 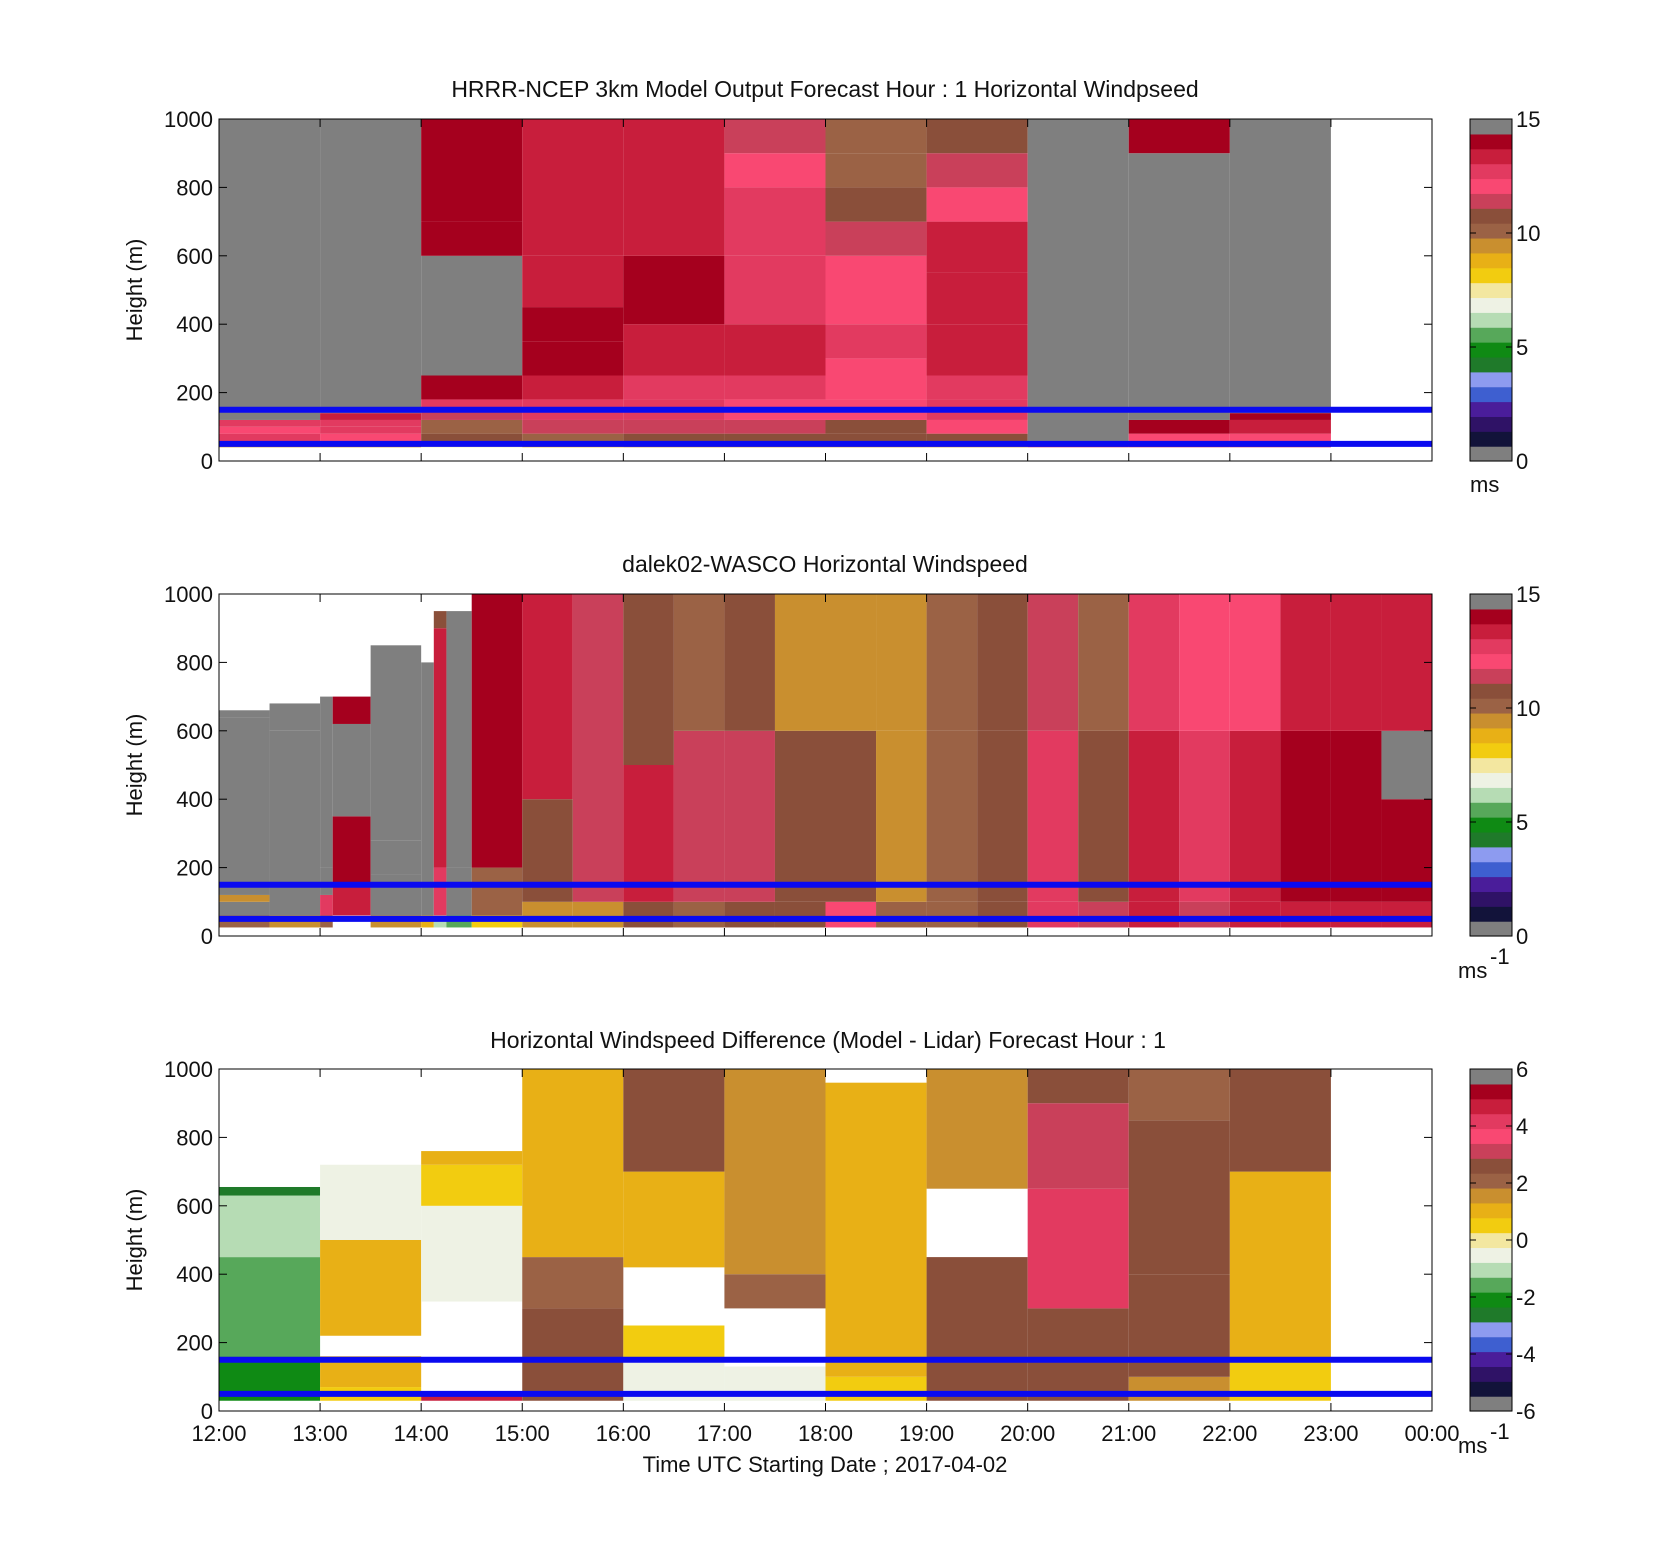 I want to click on x-tick-label: 22:00, so click(x=1229, y=1433).